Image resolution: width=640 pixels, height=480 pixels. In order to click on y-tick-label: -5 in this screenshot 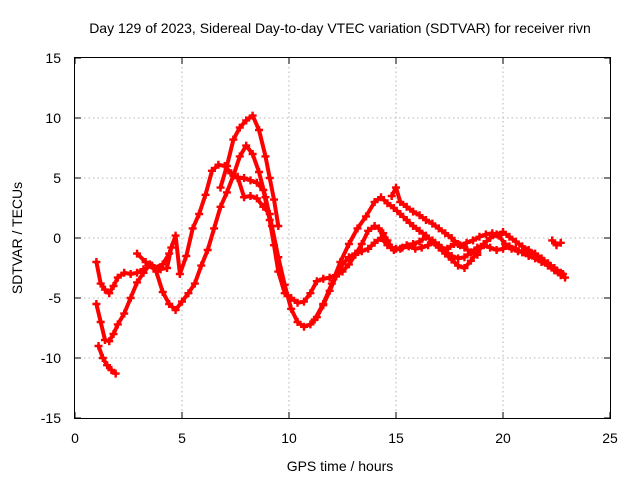, I will do `click(55, 298)`.